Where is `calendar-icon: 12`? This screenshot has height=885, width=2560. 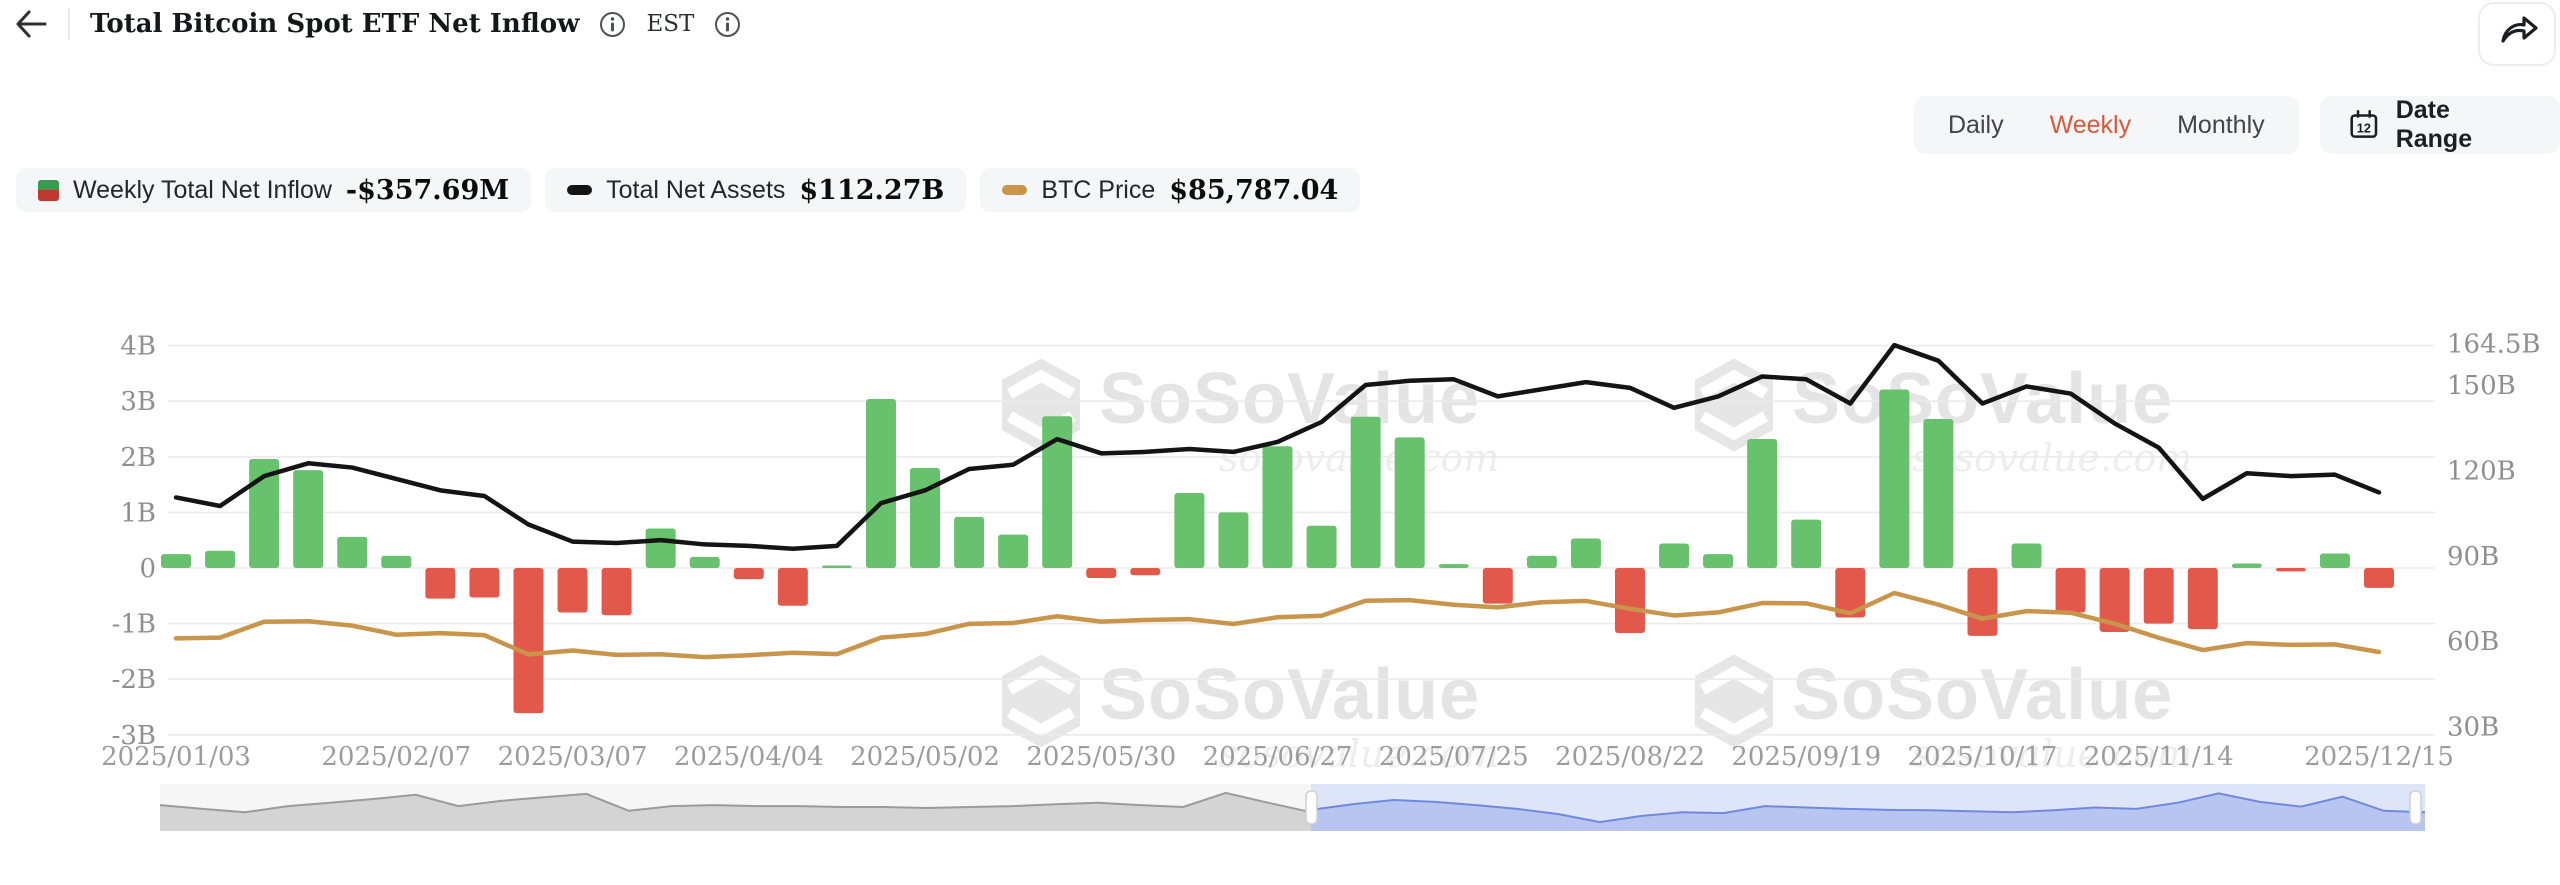
calendar-icon: 12 is located at coordinates (2364, 123).